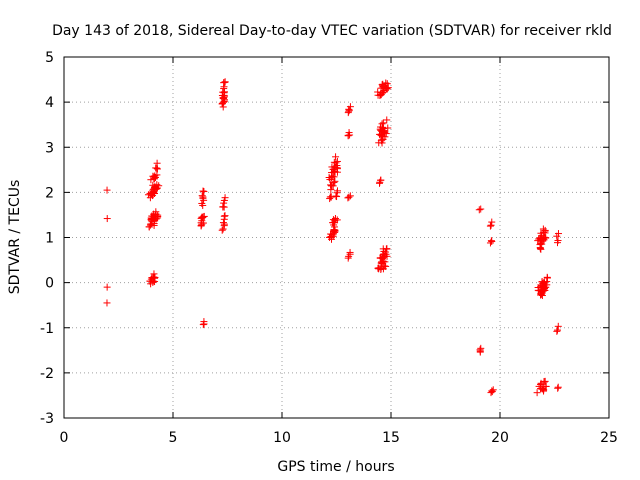 Image resolution: width=640 pixels, height=480 pixels. What do you see at coordinates (49, 58) in the screenshot?
I see `y-tick-label: 5` at bounding box center [49, 58].